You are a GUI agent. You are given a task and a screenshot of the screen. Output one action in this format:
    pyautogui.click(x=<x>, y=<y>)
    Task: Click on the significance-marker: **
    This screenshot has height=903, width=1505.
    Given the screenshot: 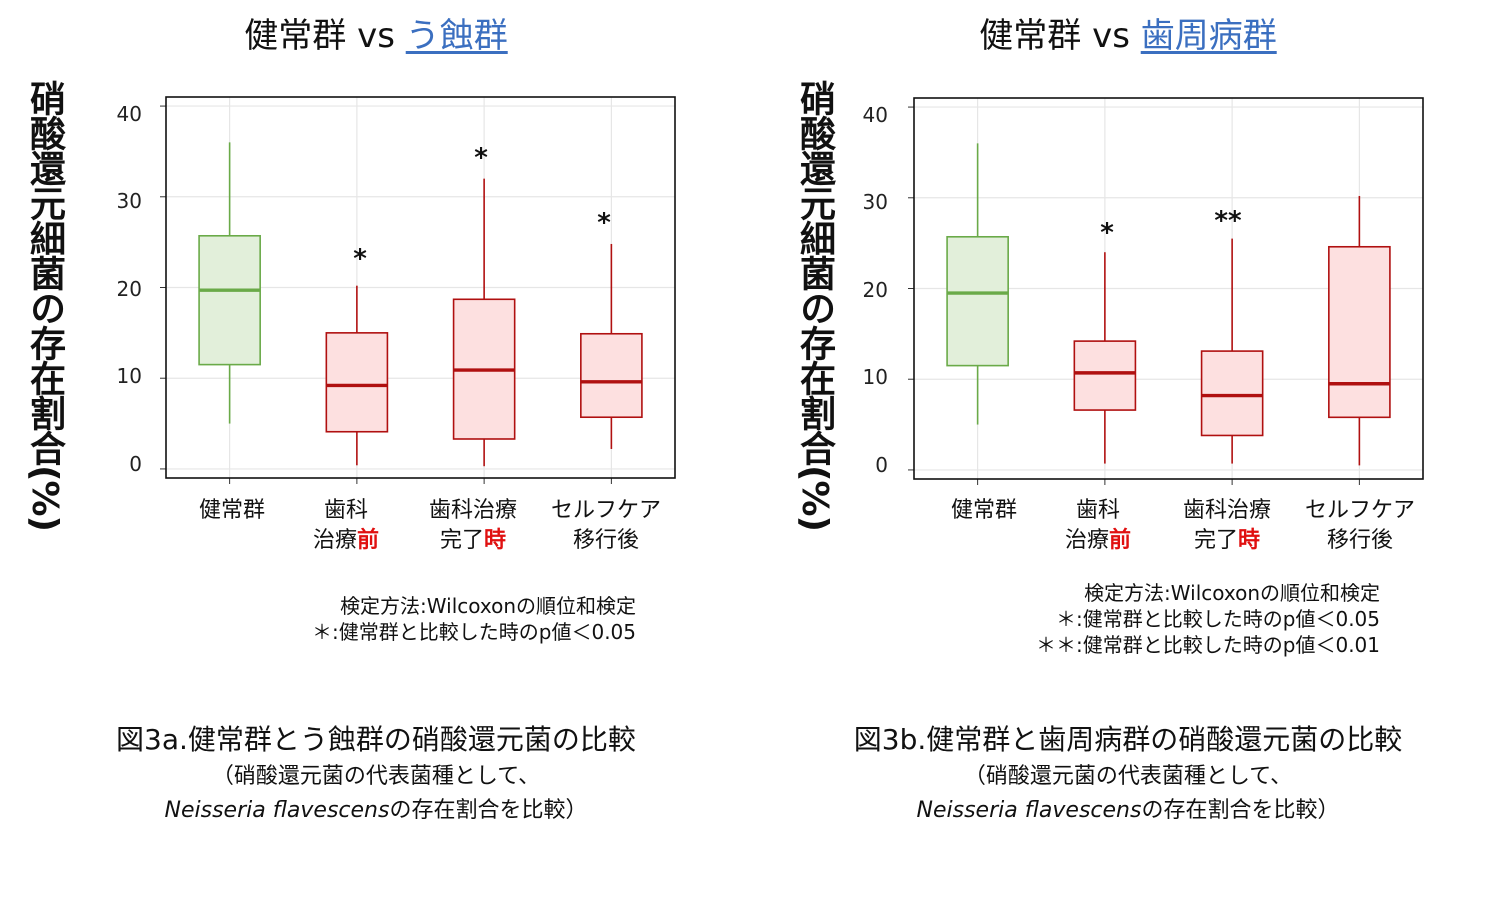 What is the action you would take?
    pyautogui.click(x=1228, y=221)
    